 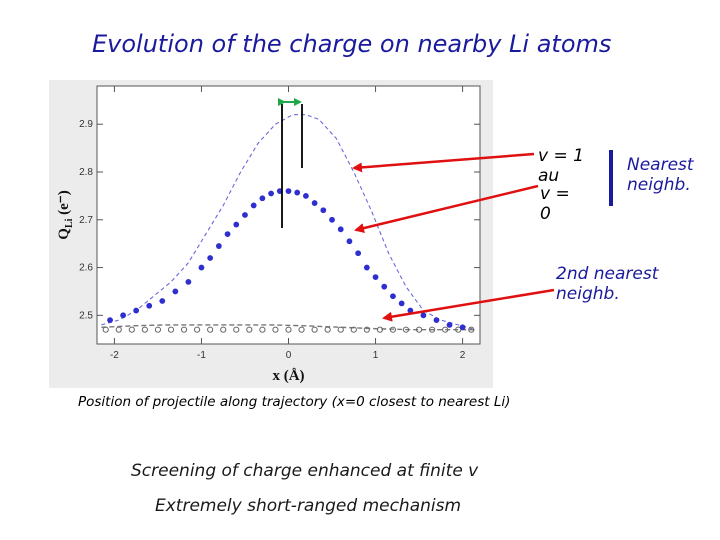 I want to click on x-tick-label: 0, so click(x=289, y=355).